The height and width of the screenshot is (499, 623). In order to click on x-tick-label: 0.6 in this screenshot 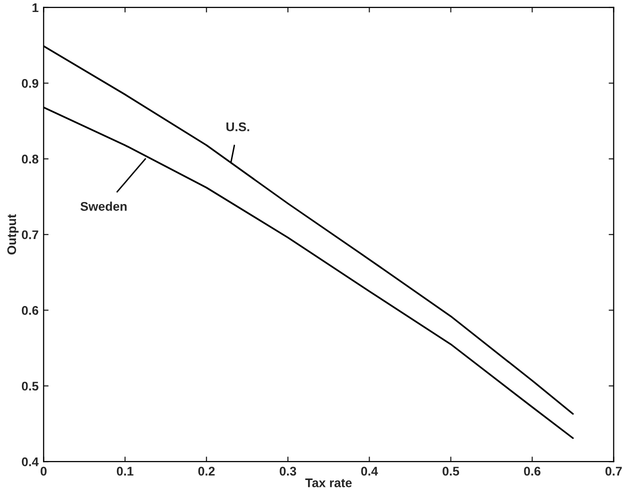, I will do `click(532, 471)`.